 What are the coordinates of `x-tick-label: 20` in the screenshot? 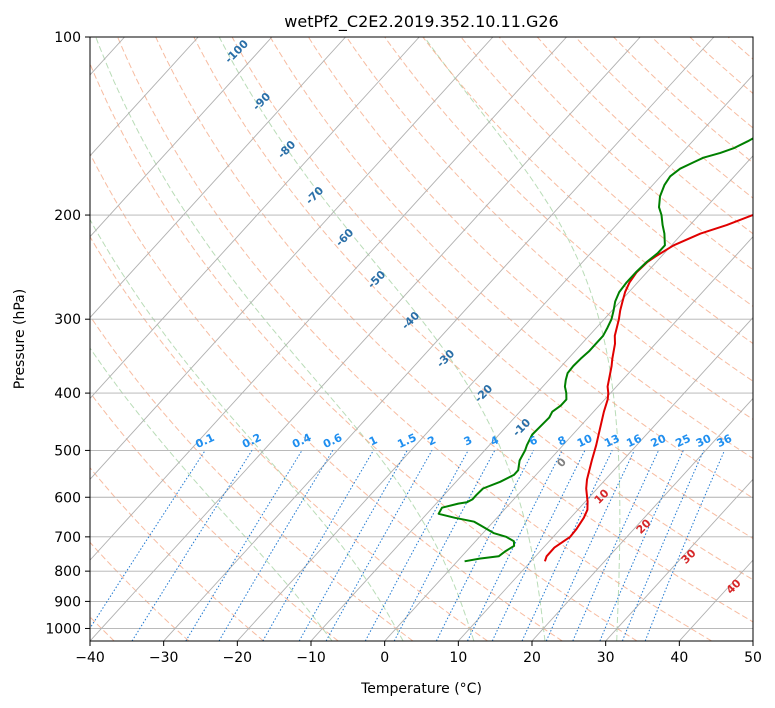 It's located at (532, 658).